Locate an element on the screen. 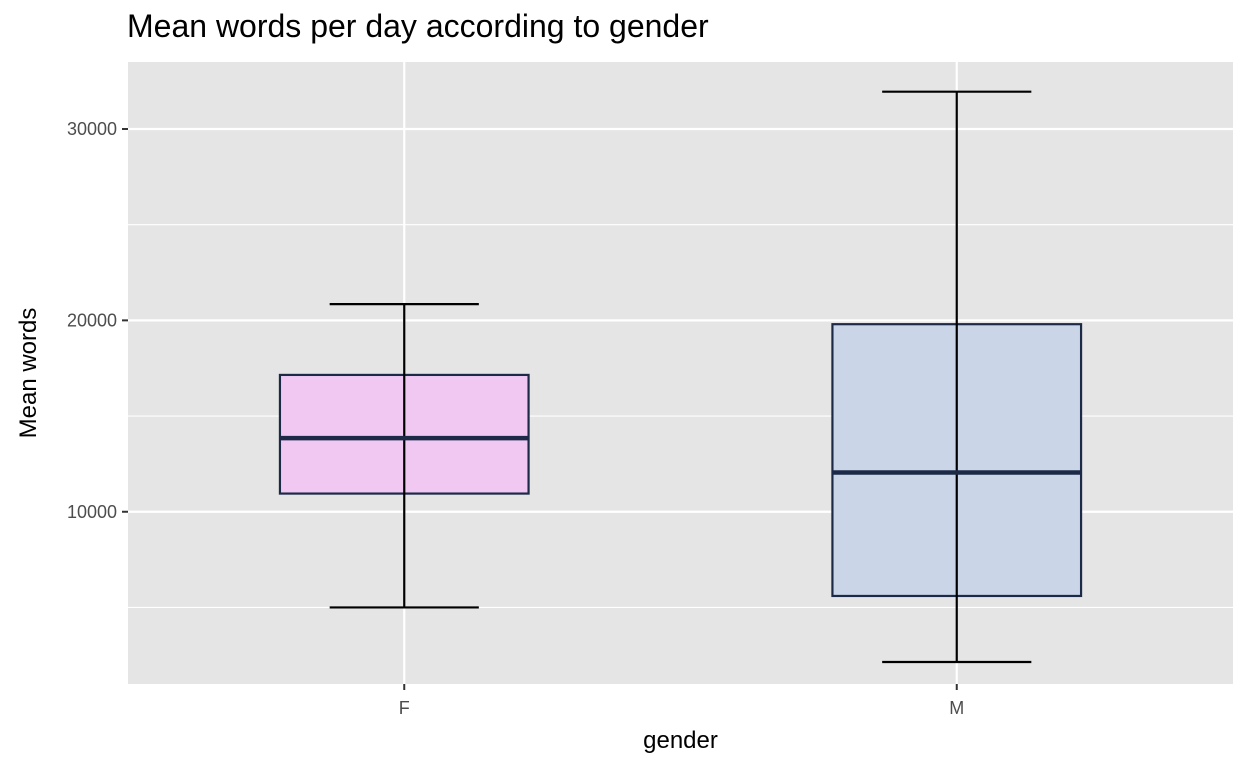 Image resolution: width=1248 pixels, height=768 pixels. chart-title: Mean words per day according to gender is located at coordinates (418, 26).